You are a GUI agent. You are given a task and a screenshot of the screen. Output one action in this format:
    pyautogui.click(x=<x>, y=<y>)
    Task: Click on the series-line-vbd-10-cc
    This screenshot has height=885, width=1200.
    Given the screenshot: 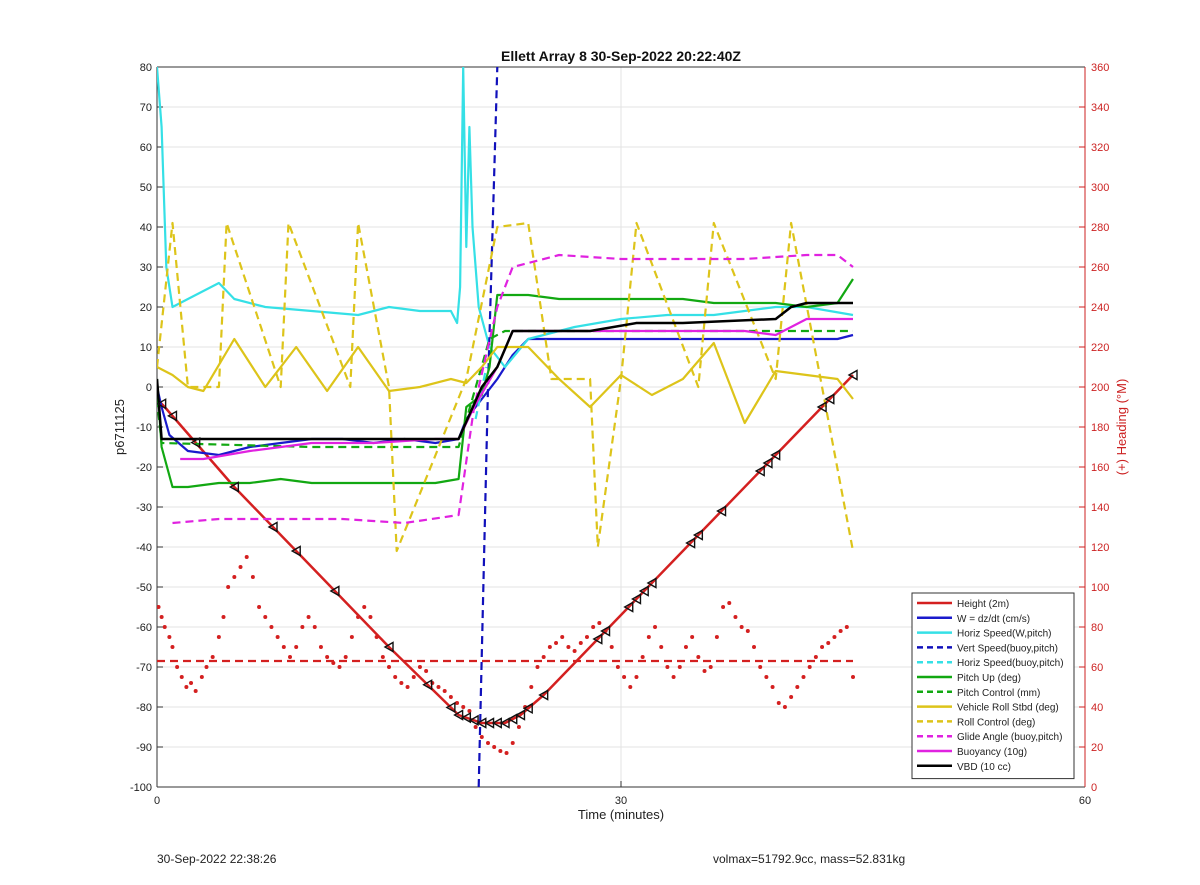 What is the action you would take?
    pyautogui.click(x=505, y=371)
    